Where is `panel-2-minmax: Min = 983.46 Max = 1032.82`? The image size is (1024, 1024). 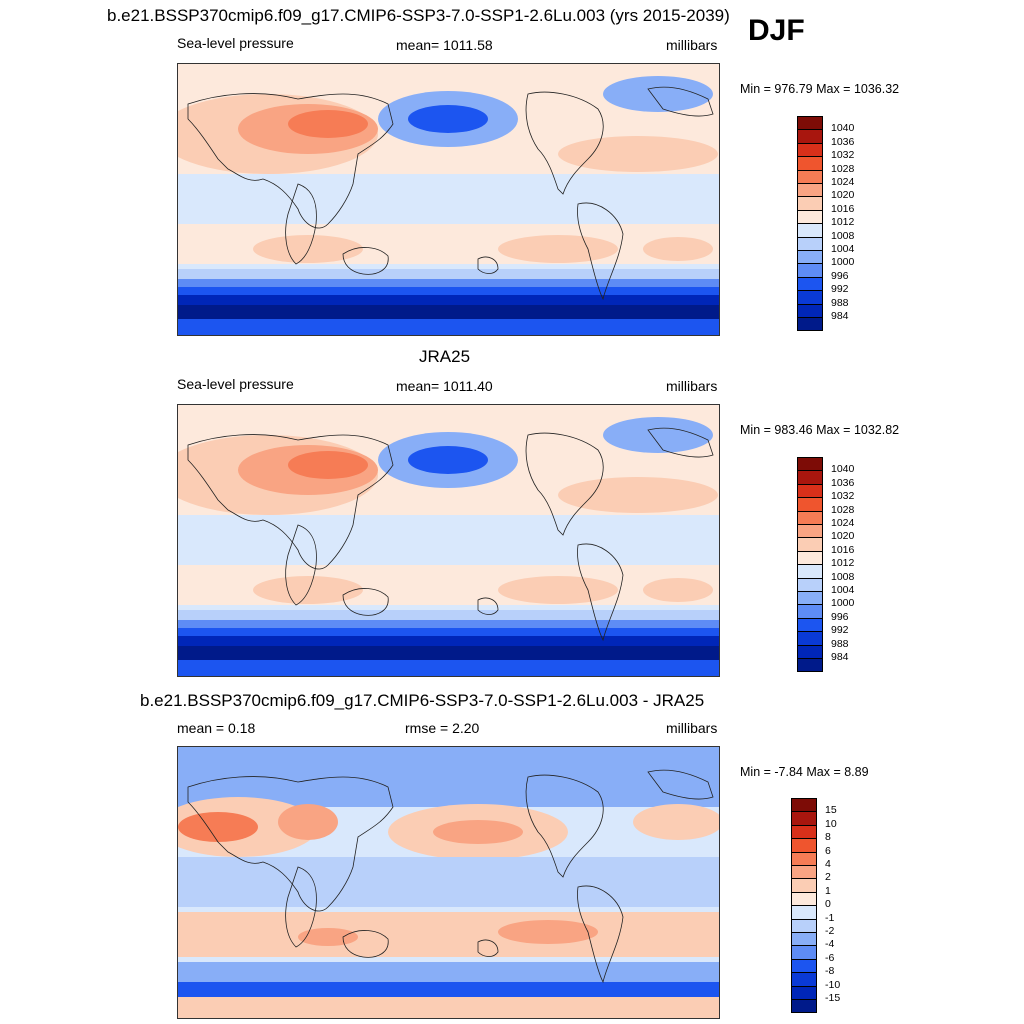 panel-2-minmax: Min = 983.46 Max = 1032.82 is located at coordinates (820, 430).